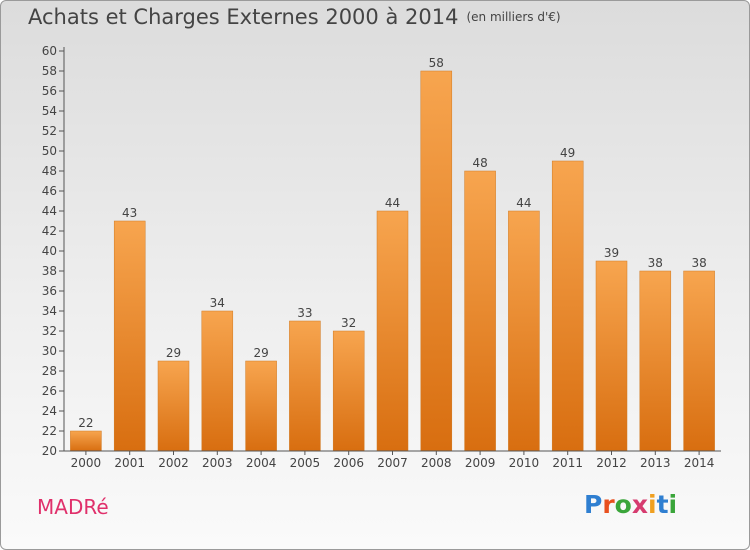 This screenshot has width=750, height=550. I want to click on y-tick-label: 22, so click(49, 431).